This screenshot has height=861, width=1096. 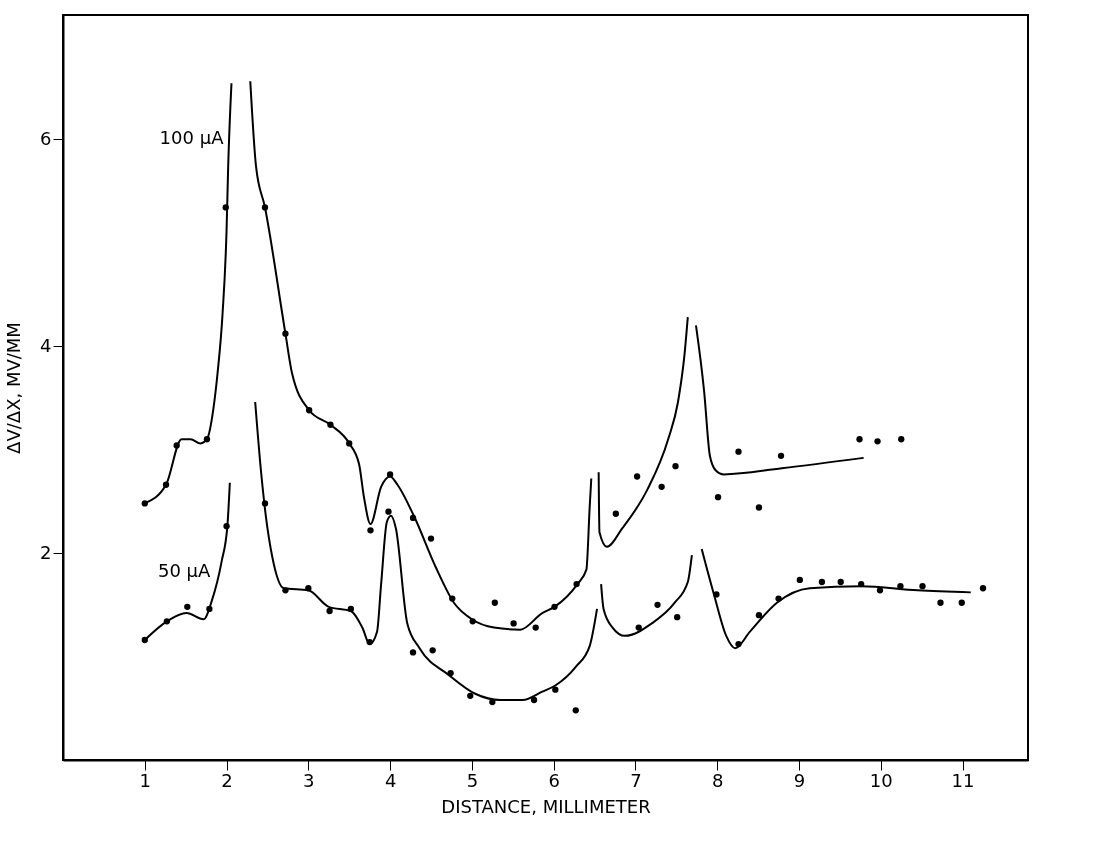 What do you see at coordinates (963, 780) in the screenshot?
I see `x-tick-label: 11` at bounding box center [963, 780].